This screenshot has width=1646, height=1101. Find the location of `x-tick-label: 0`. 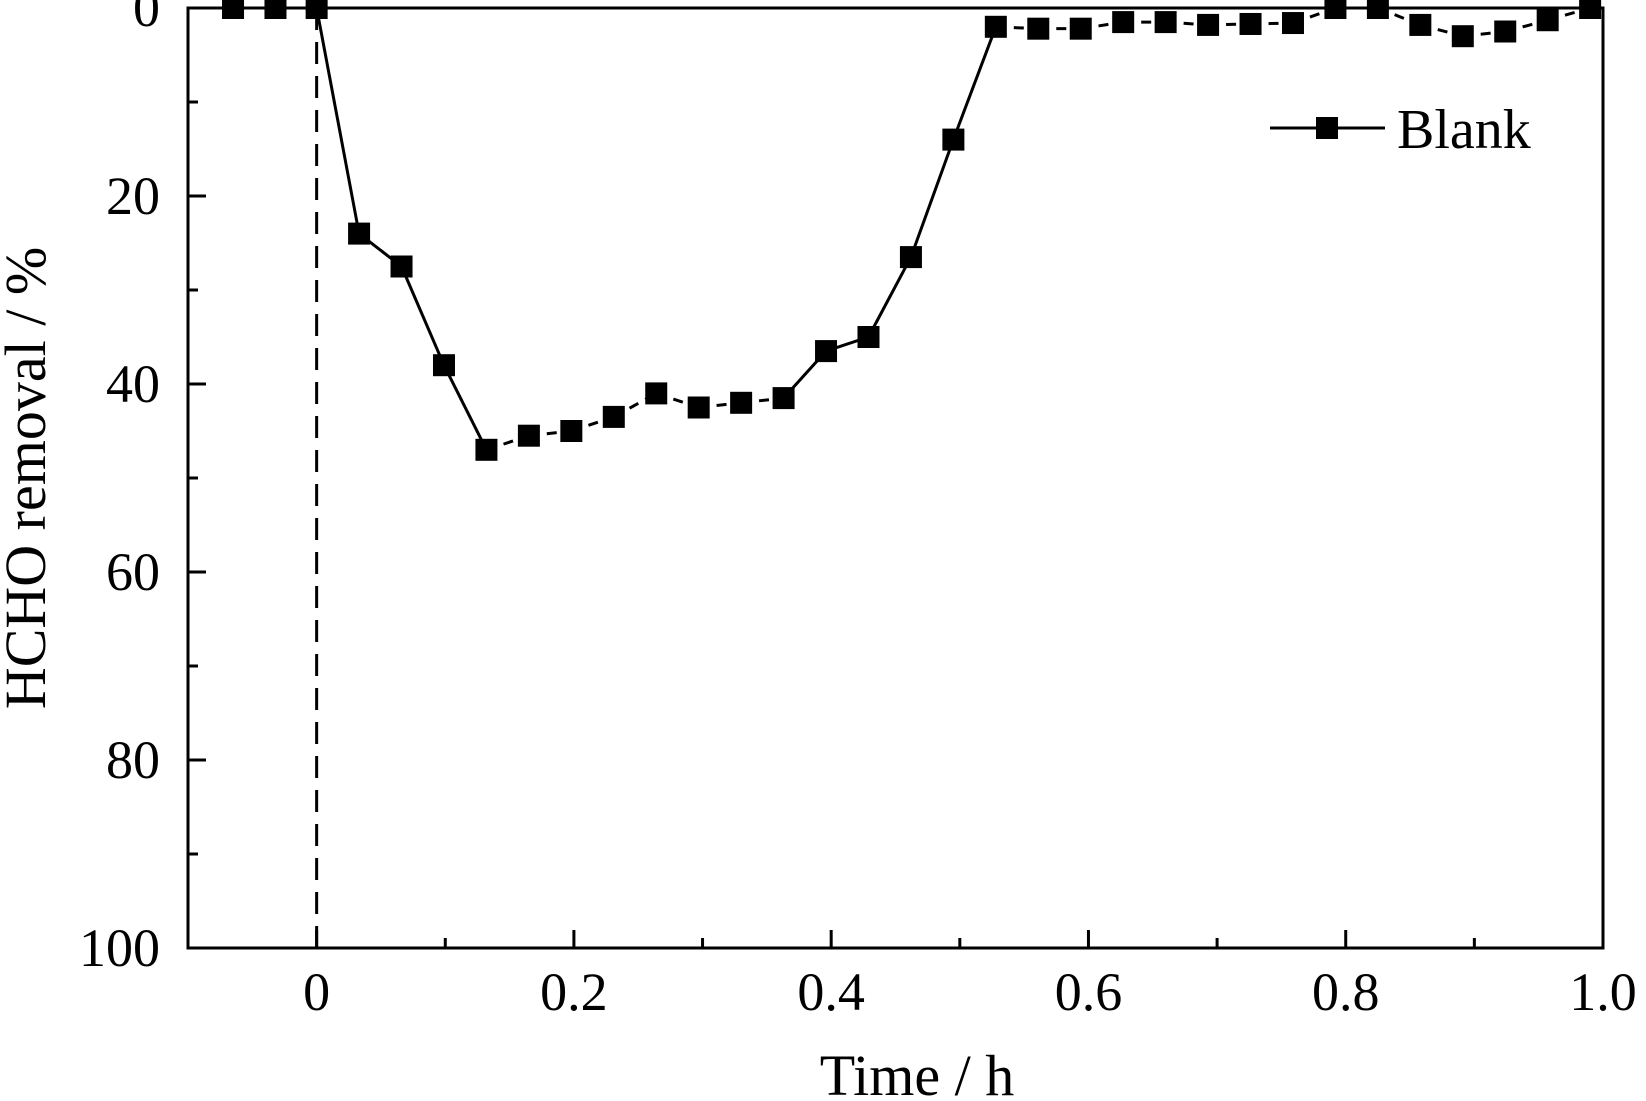

x-tick-label: 0 is located at coordinates (316, 992).